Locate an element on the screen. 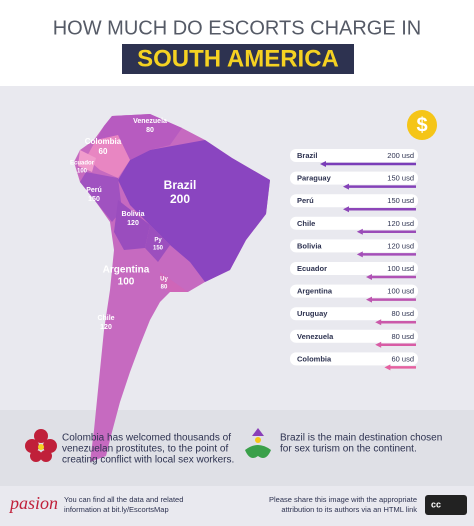 This screenshot has width=474, height=526. license-badge is located at coordinates (446, 505).